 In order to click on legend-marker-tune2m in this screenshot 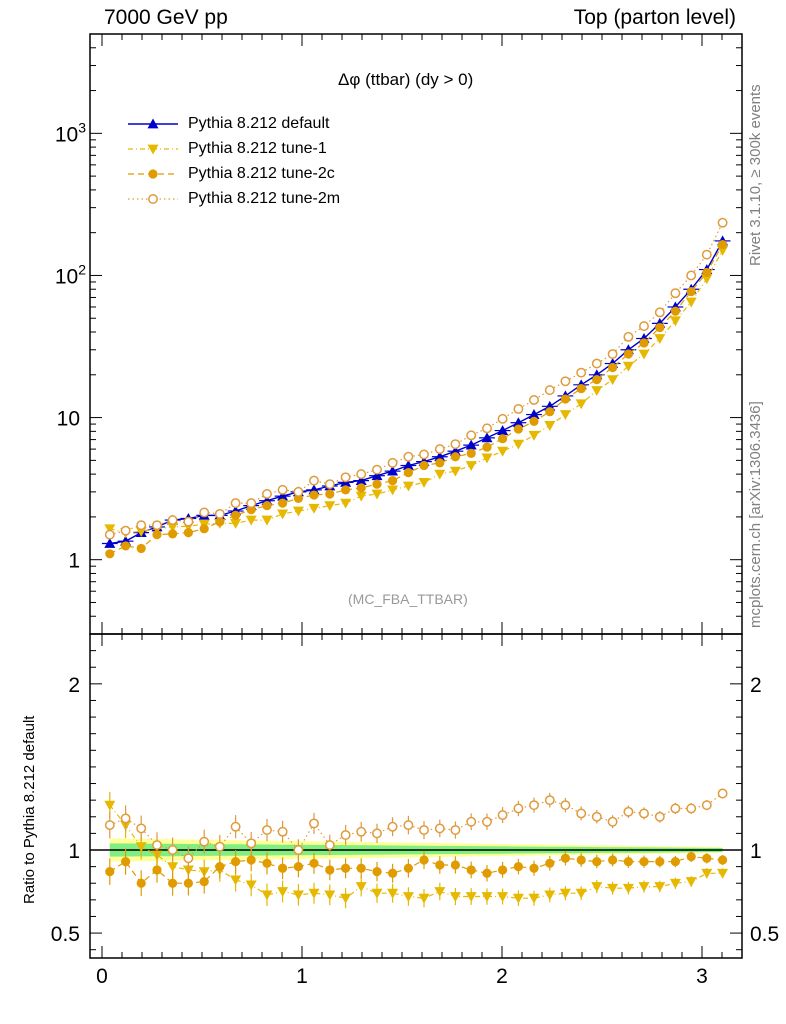, I will do `click(153, 199)`.